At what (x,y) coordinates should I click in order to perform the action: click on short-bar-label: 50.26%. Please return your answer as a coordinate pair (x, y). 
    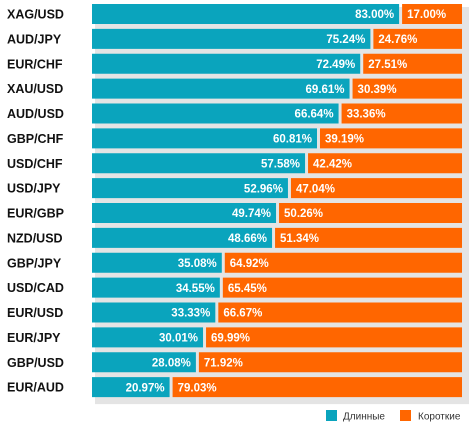
    Looking at the image, I should click on (303, 214).